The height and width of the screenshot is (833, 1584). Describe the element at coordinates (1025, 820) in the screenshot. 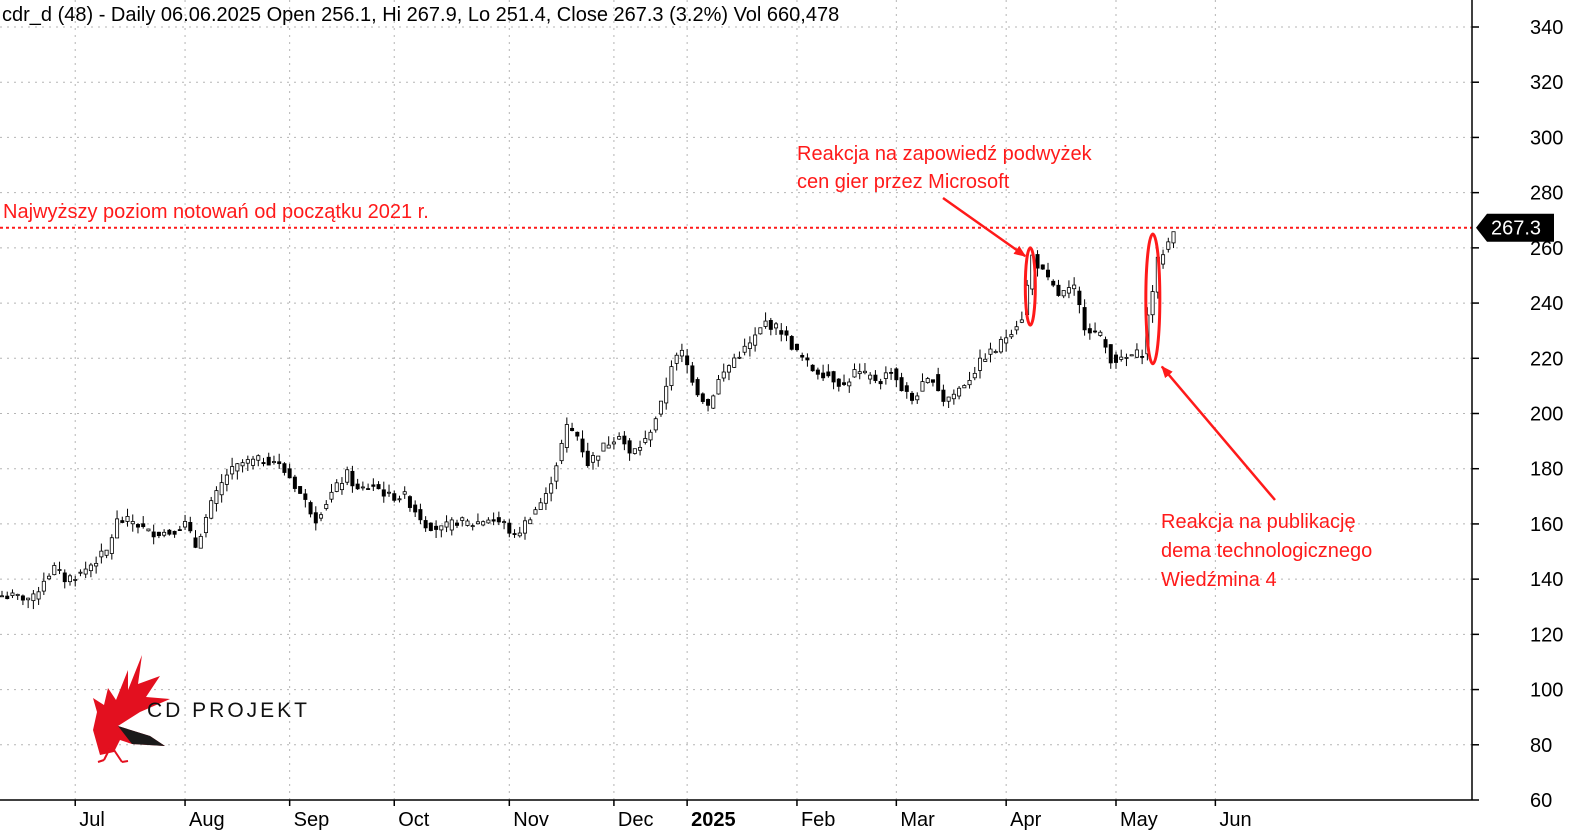

I see `x-tick-label: Apr` at that location.